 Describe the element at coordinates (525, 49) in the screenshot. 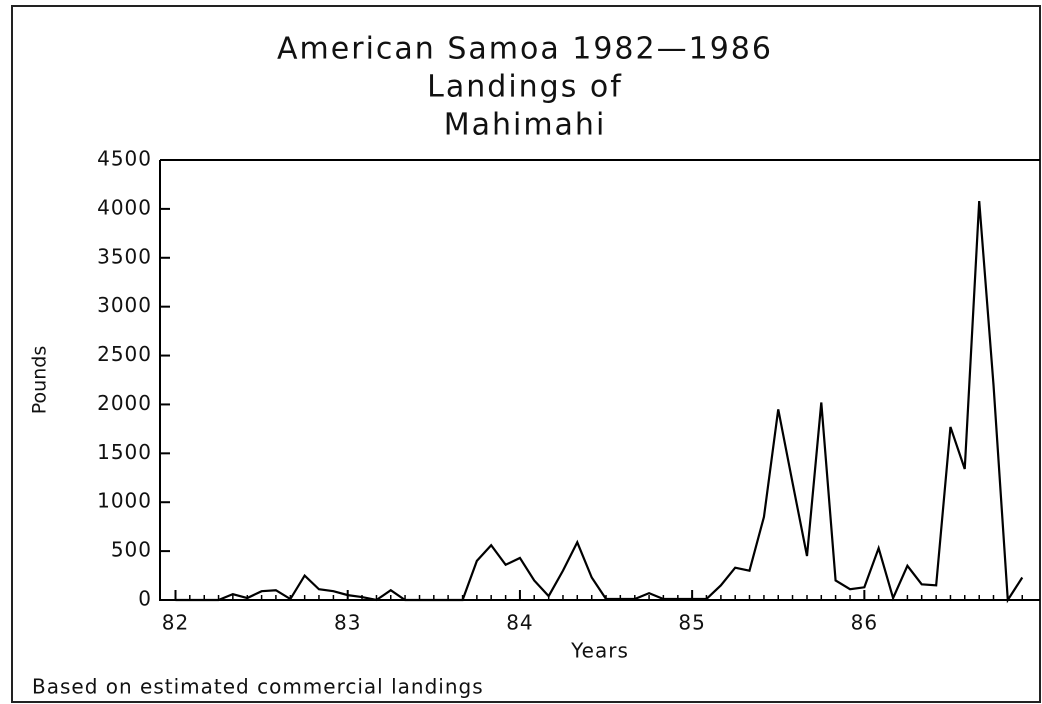

I see `chart-title: American Samoa 1982—1986` at that location.